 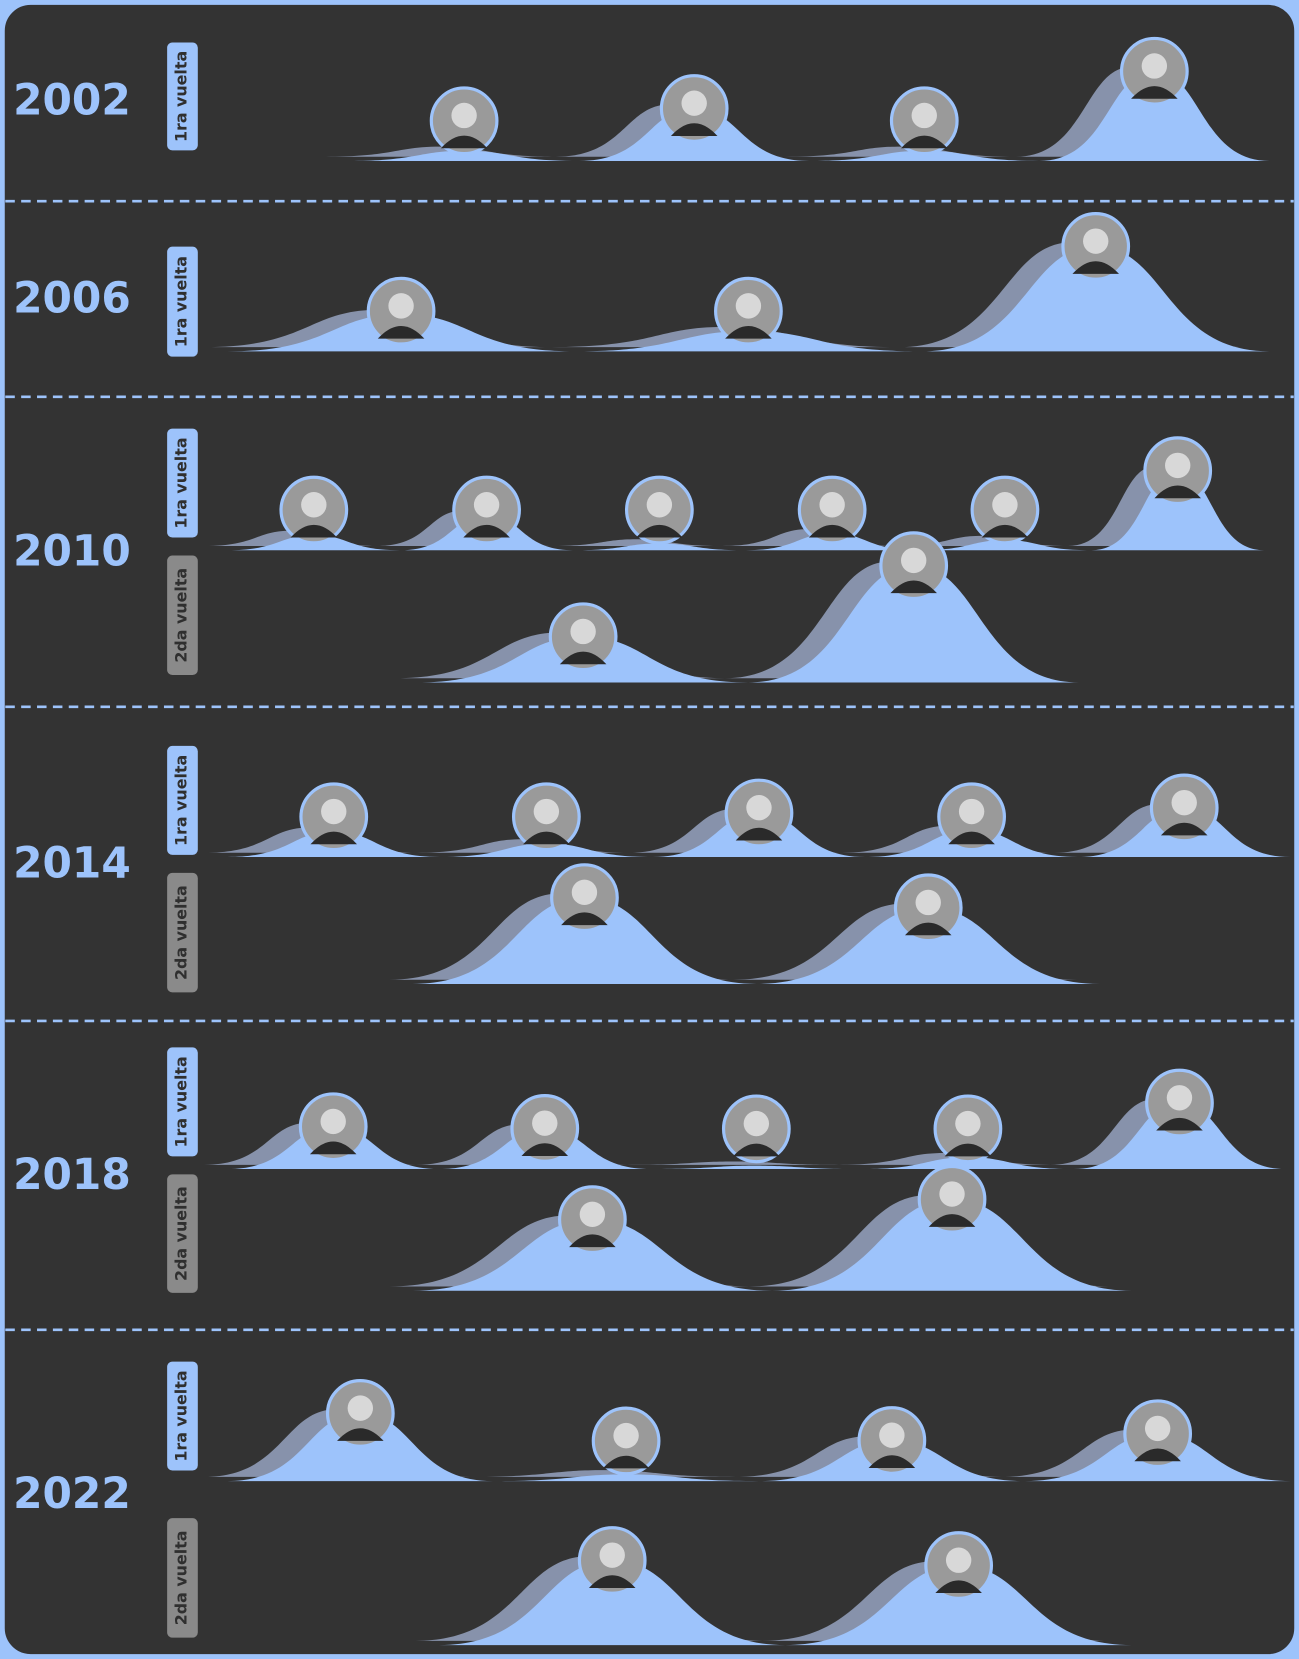 What do you see at coordinates (72, 1174) in the screenshot?
I see `year-label: 2018` at bounding box center [72, 1174].